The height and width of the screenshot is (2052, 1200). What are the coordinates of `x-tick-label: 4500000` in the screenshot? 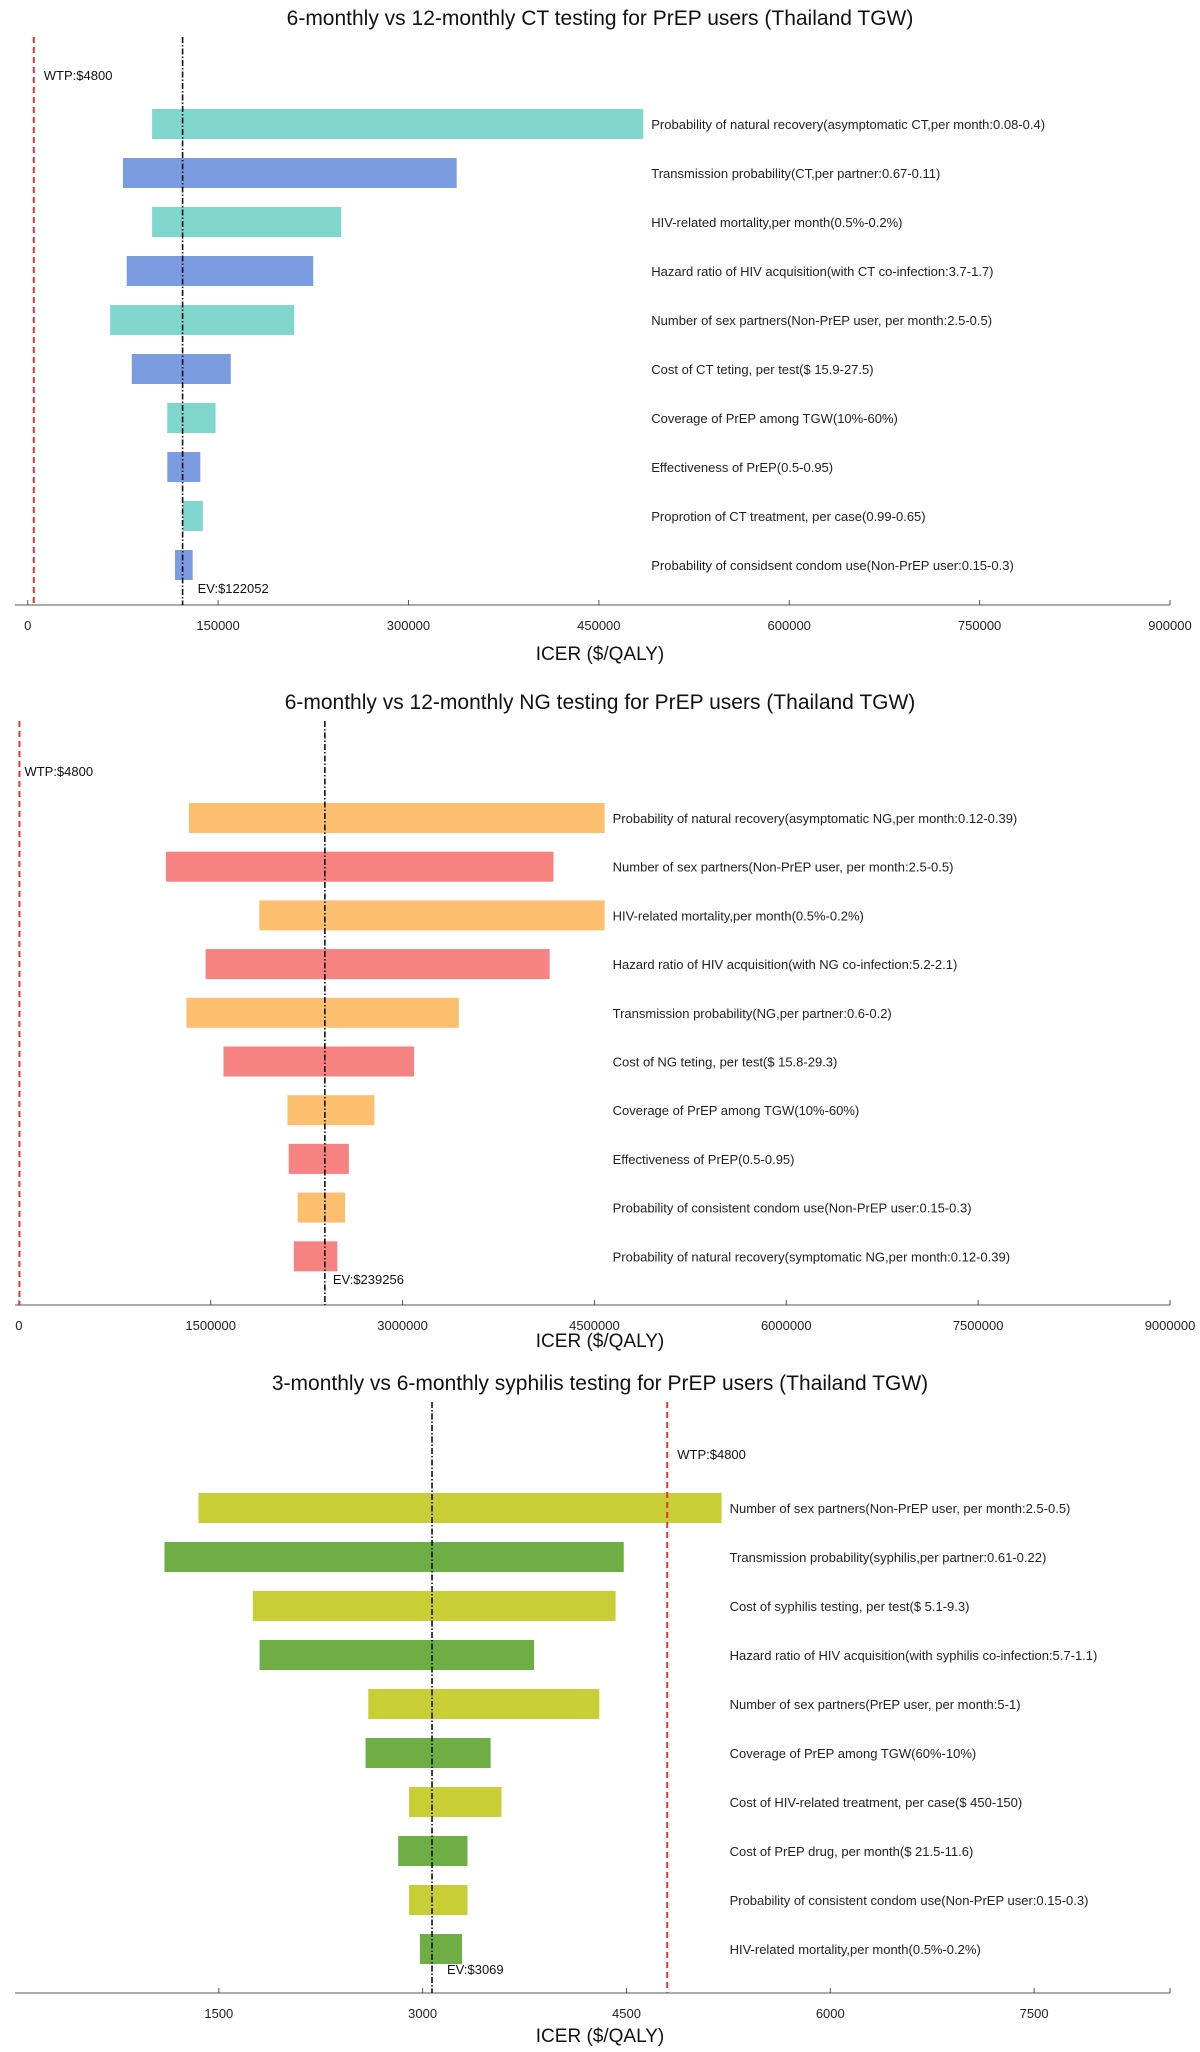 It's located at (594, 1325).